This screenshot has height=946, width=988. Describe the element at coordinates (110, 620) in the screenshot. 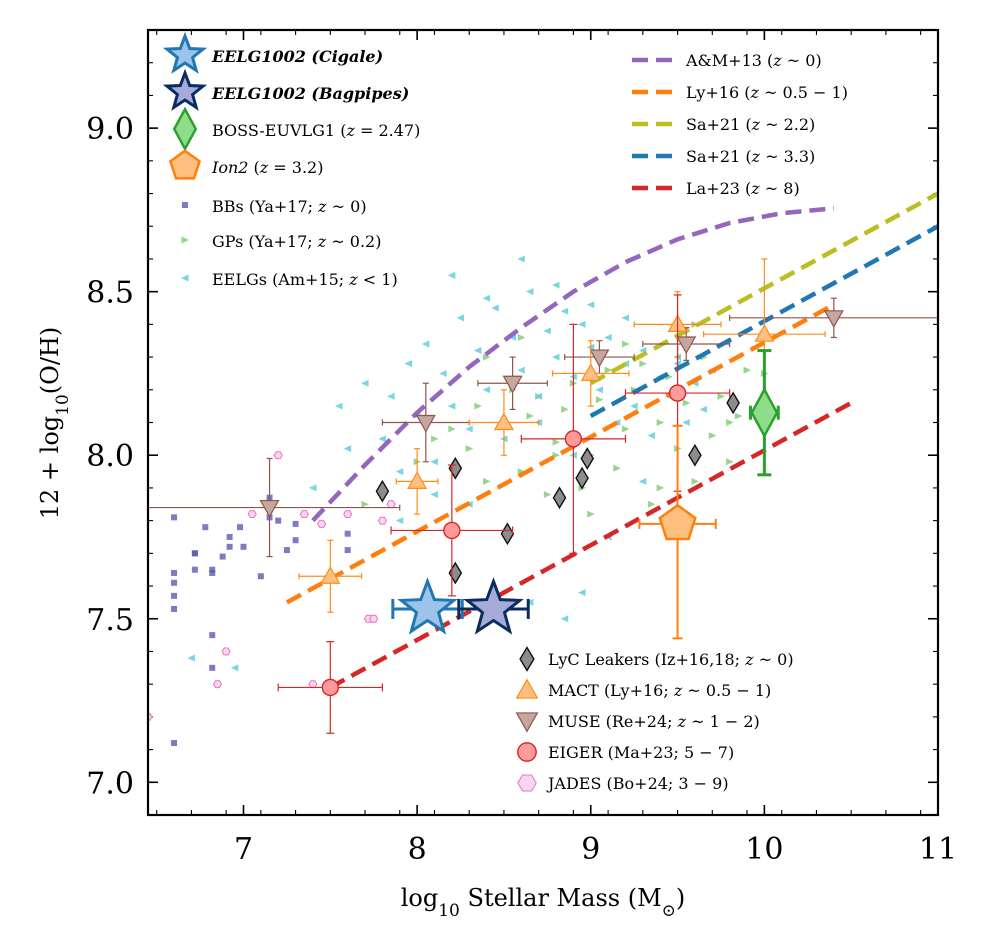

I see `y-tick-label: 7.5` at that location.